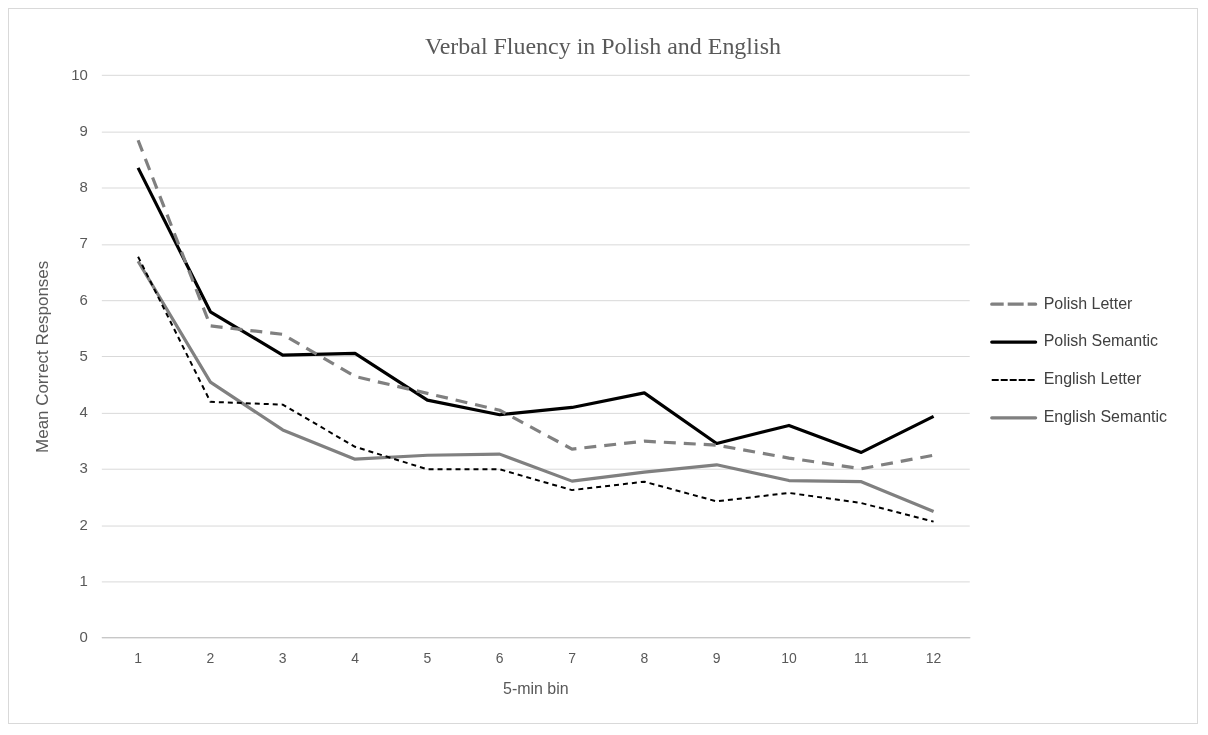  Describe the element at coordinates (789, 657) in the screenshot. I see `x-tick-label: 10` at that location.